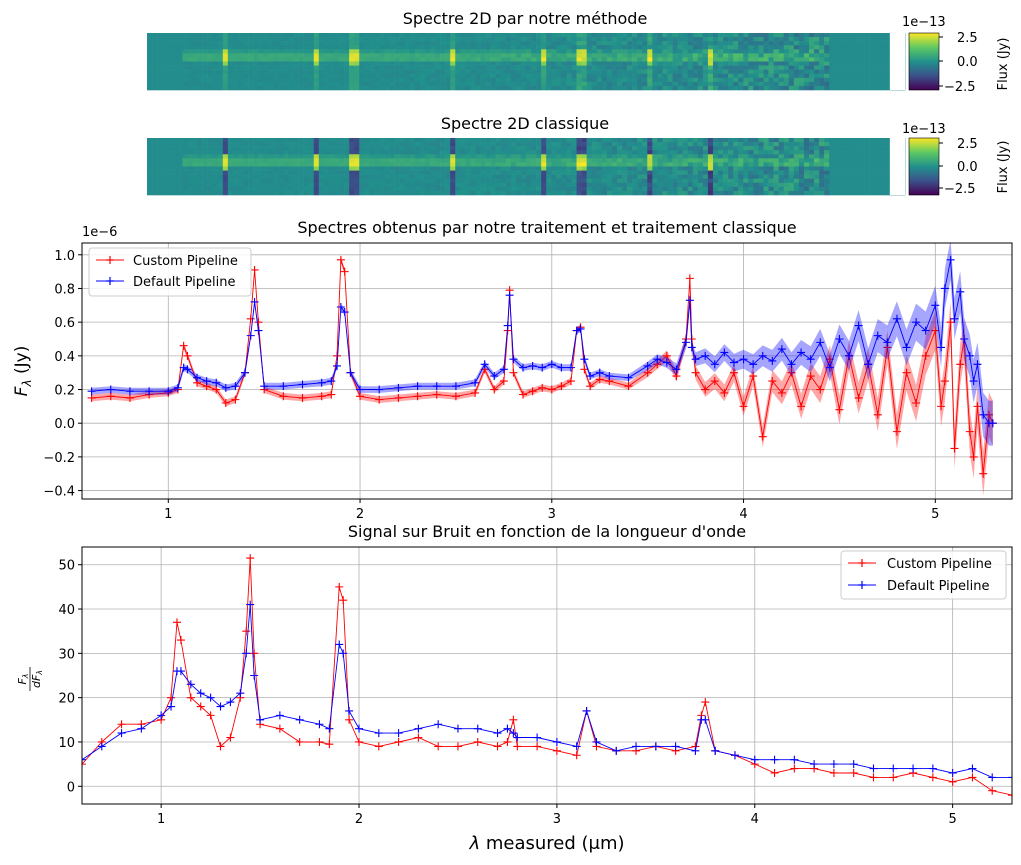  What do you see at coordinates (64, 357) in the screenshot?
I see `y-tick-label: 0.4` at bounding box center [64, 357].